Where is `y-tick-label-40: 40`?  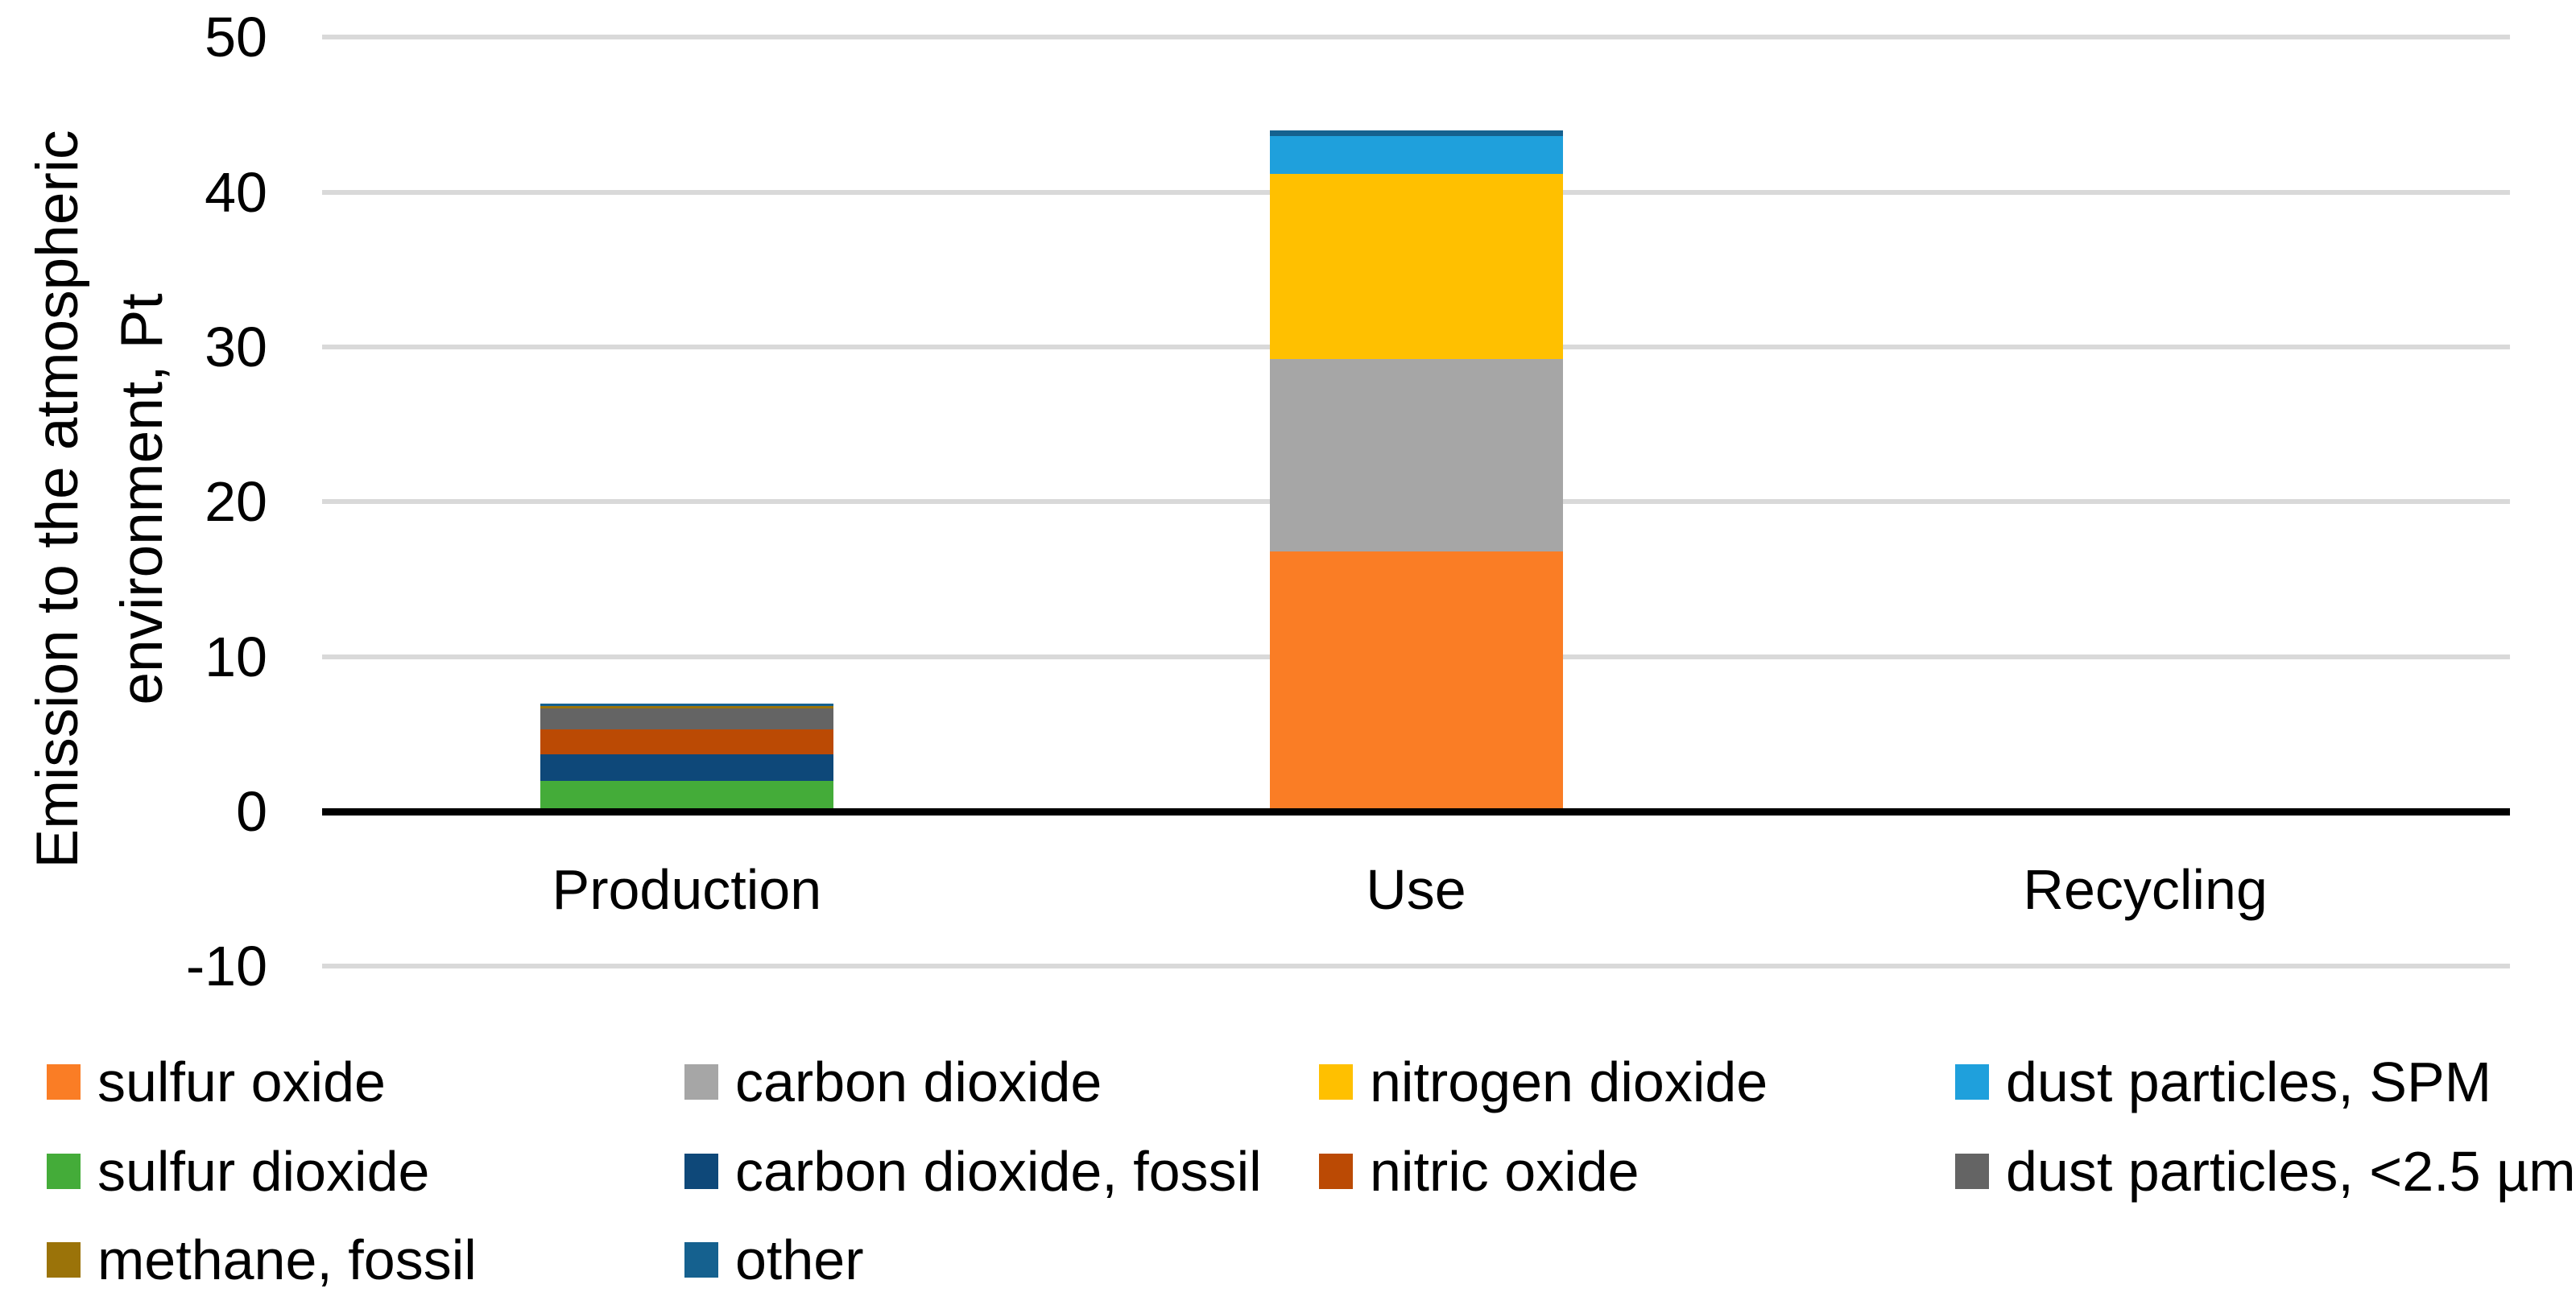 y-tick-label-40: 40 is located at coordinates (236, 192).